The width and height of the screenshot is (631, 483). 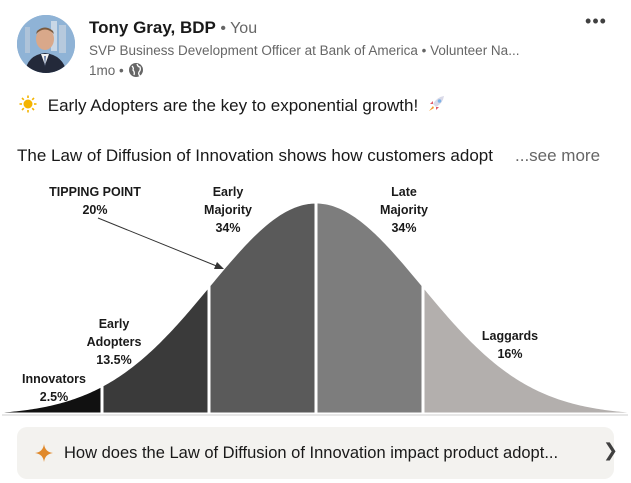 I want to click on sparkle-icon, so click(x=44, y=453).